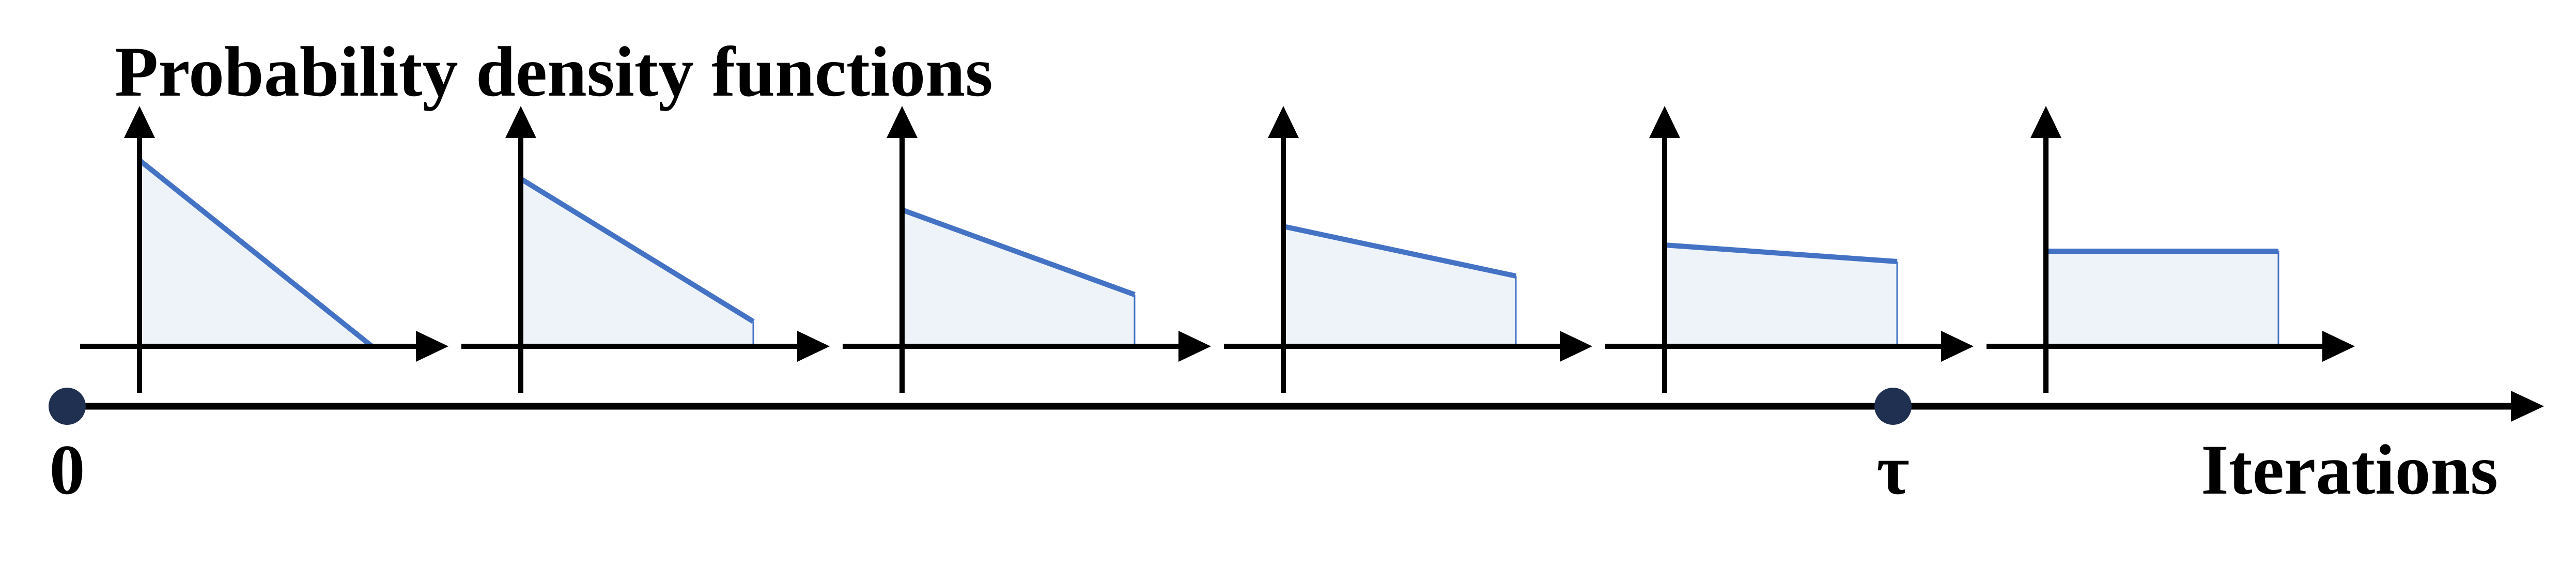 Image resolution: width=2576 pixels, height=567 pixels. What do you see at coordinates (2349, 470) in the screenshot?
I see `iterations-label: Iterations` at bounding box center [2349, 470].